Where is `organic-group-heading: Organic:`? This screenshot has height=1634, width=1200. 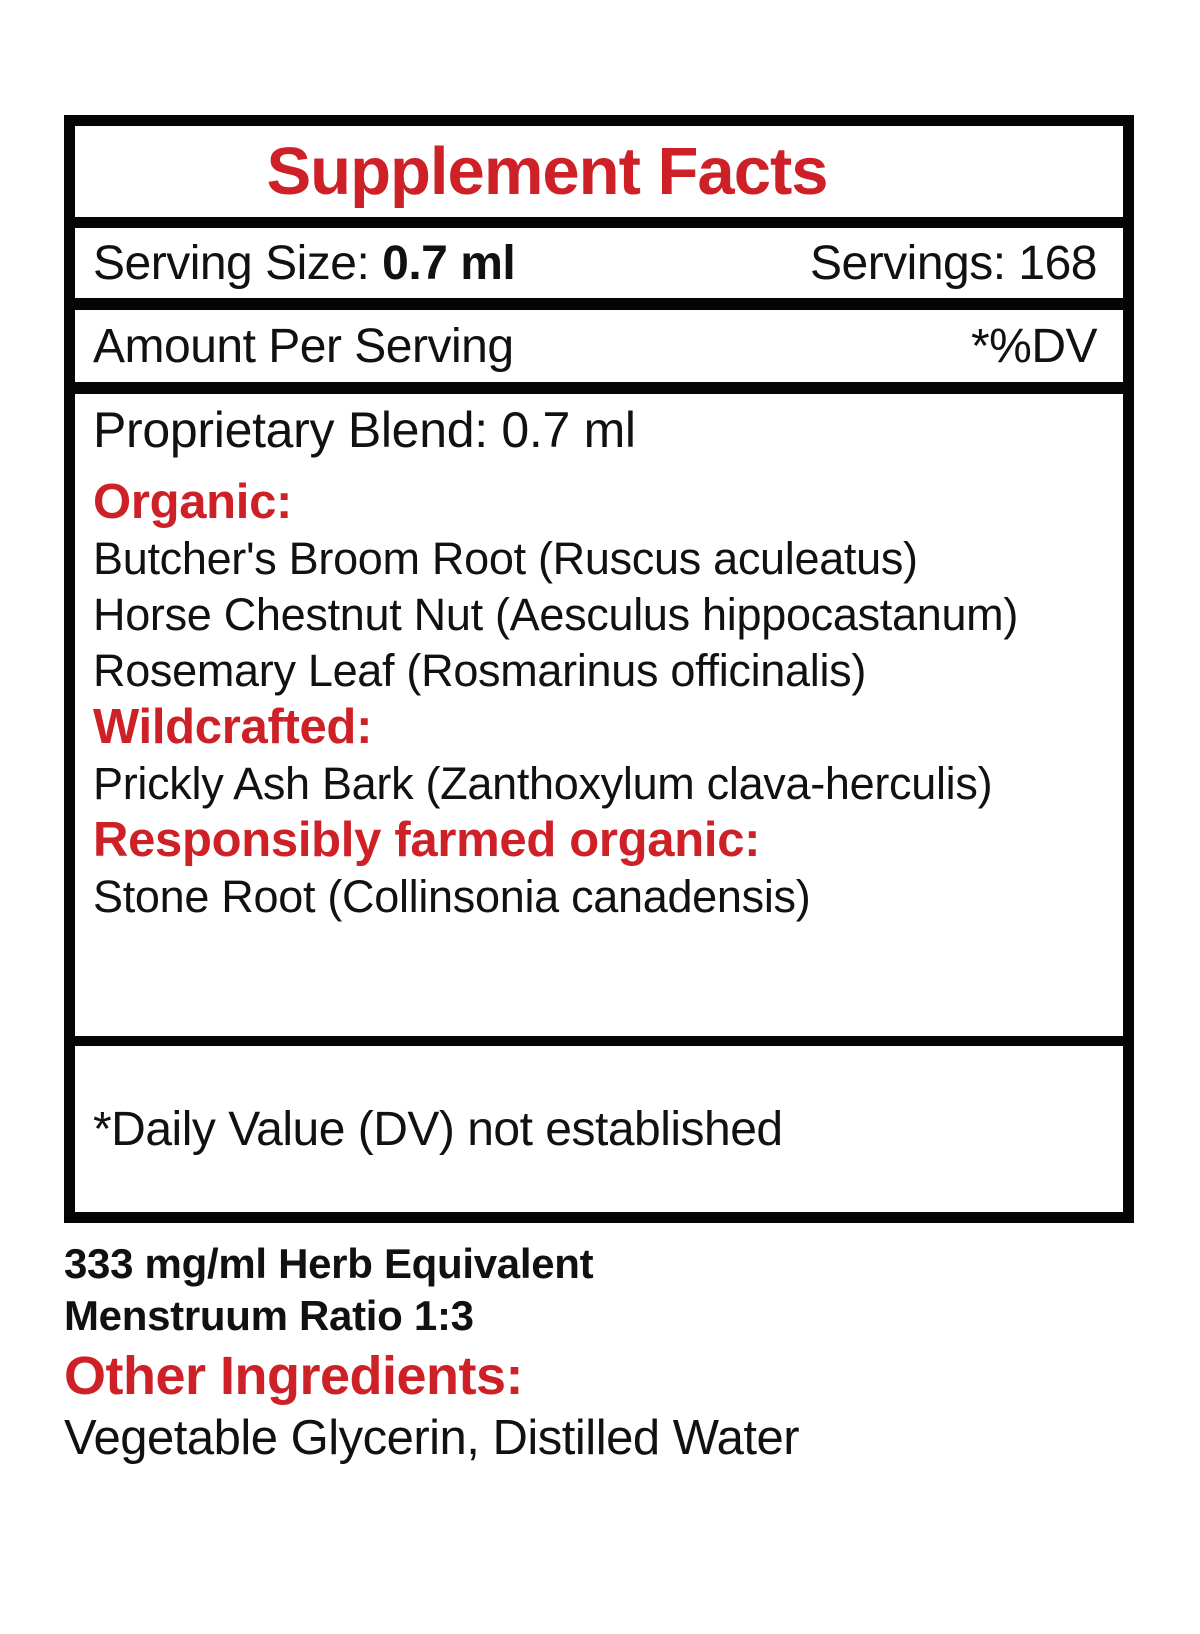 organic-group-heading: Organic: is located at coordinates (193, 502).